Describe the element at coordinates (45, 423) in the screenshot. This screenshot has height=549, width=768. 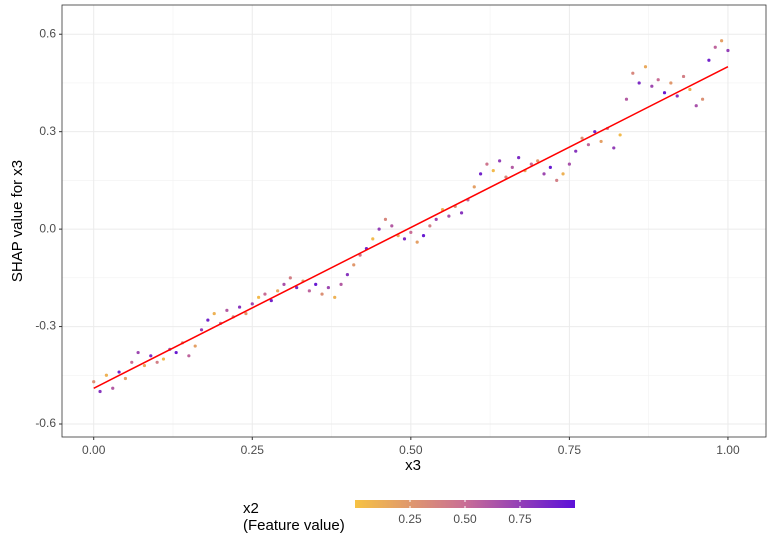
I see `y-tick-label: -0.6` at that location.